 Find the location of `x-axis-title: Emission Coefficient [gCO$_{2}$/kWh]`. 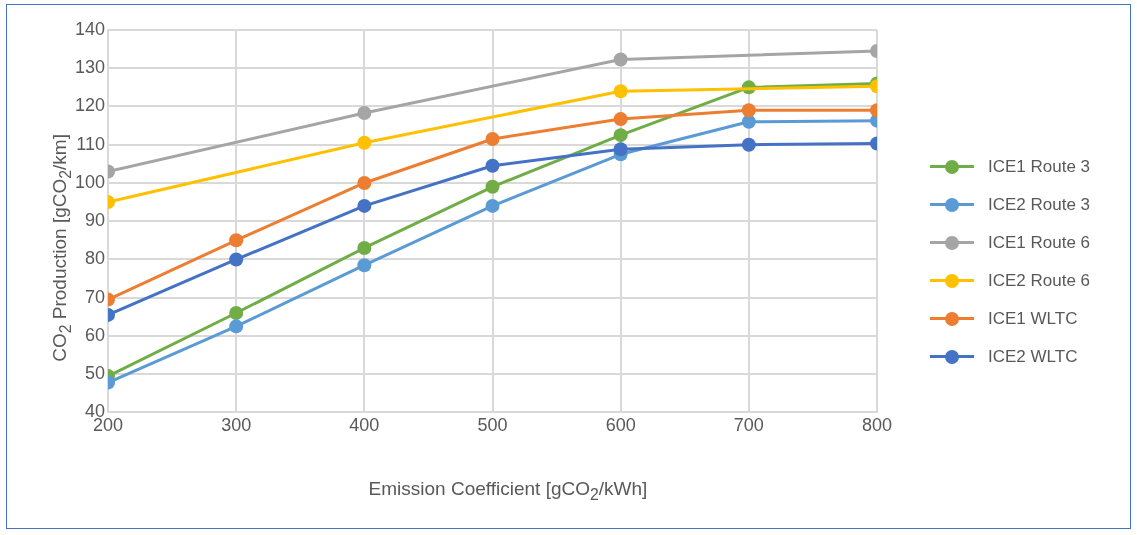

x-axis-title: Emission Coefficient [gCO$_{2}$/kWh] is located at coordinates (508, 491).